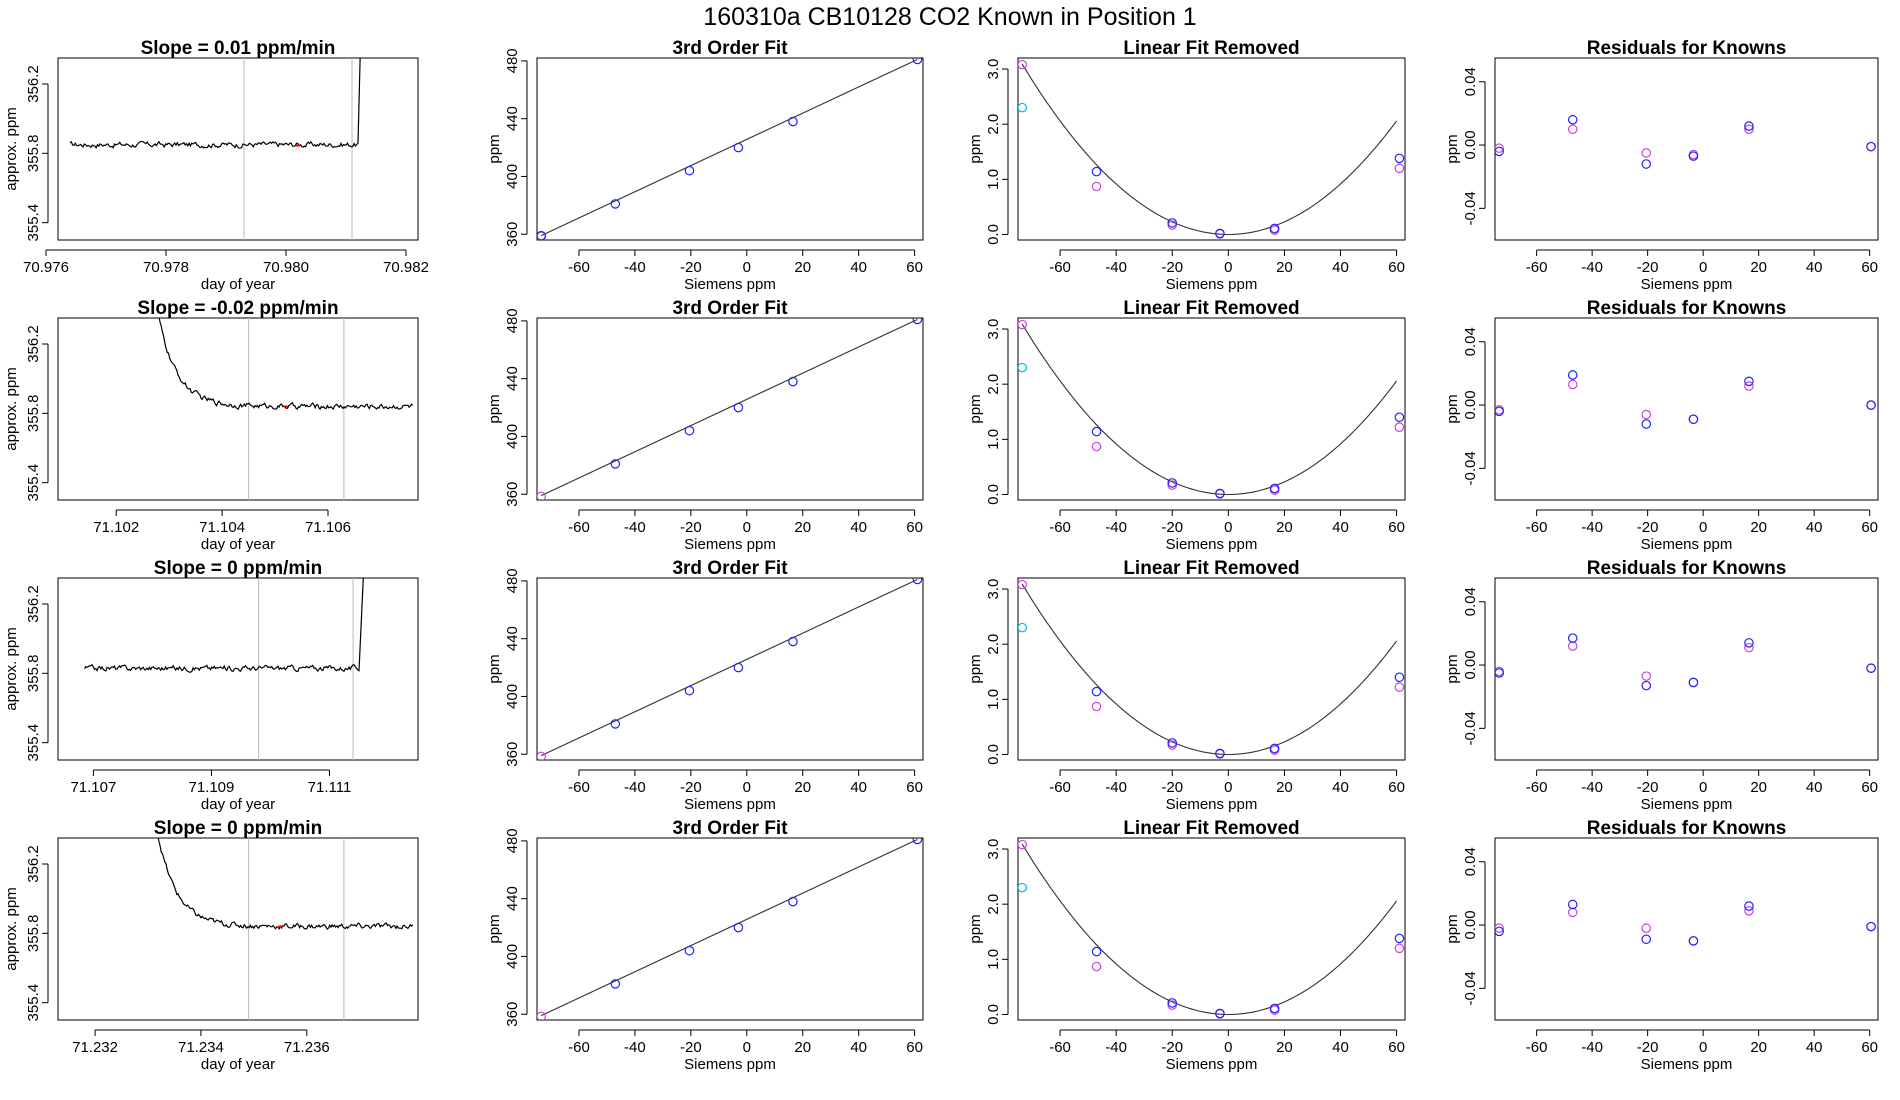  Describe the element at coordinates (1470, 664) in the screenshot. I see `y-tick-label: 0.00` at that location.